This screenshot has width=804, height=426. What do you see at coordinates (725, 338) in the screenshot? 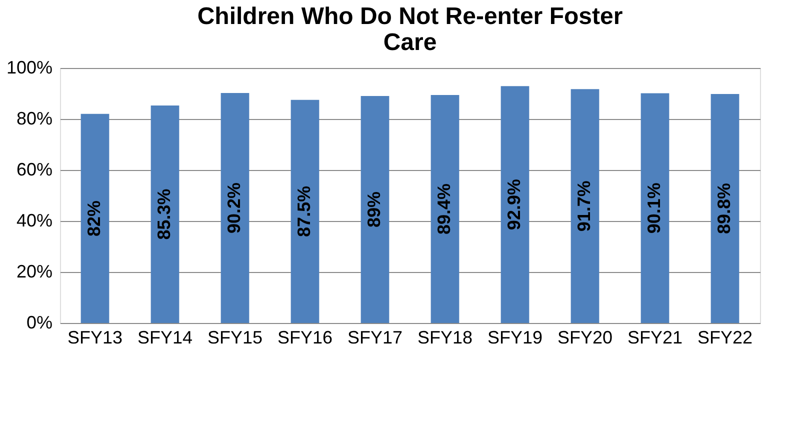
I see `x-tick-label: SFY22` at bounding box center [725, 338].